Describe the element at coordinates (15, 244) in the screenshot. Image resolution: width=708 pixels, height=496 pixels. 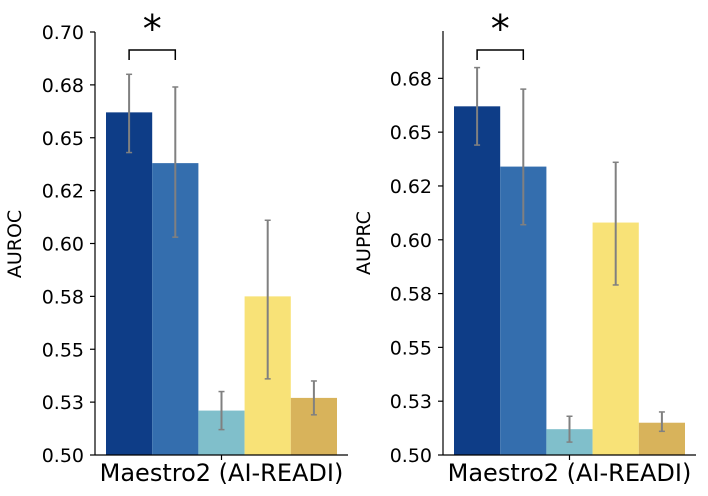
I see `y-axis-title: AUROC` at that location.